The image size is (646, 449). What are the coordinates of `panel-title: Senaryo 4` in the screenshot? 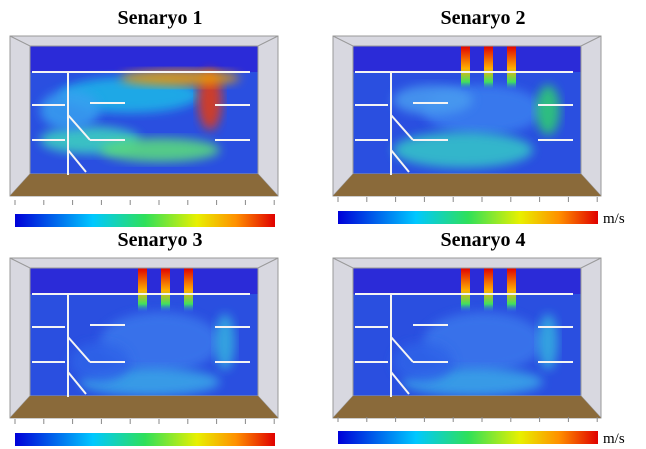 It's located at (483, 240).